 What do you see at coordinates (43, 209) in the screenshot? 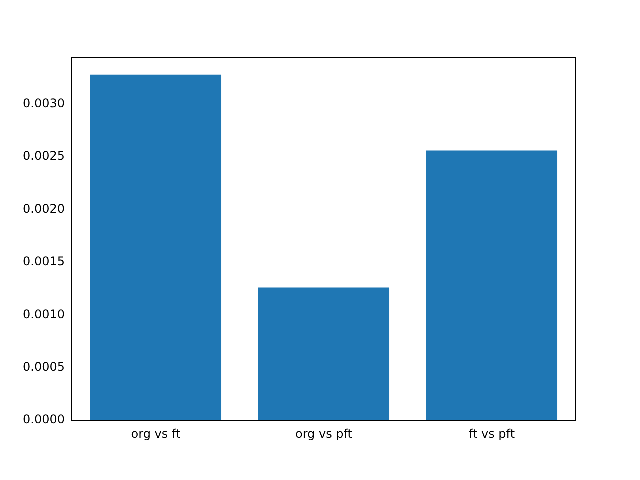
I see `y-tick-label: 0.0020` at bounding box center [43, 209].